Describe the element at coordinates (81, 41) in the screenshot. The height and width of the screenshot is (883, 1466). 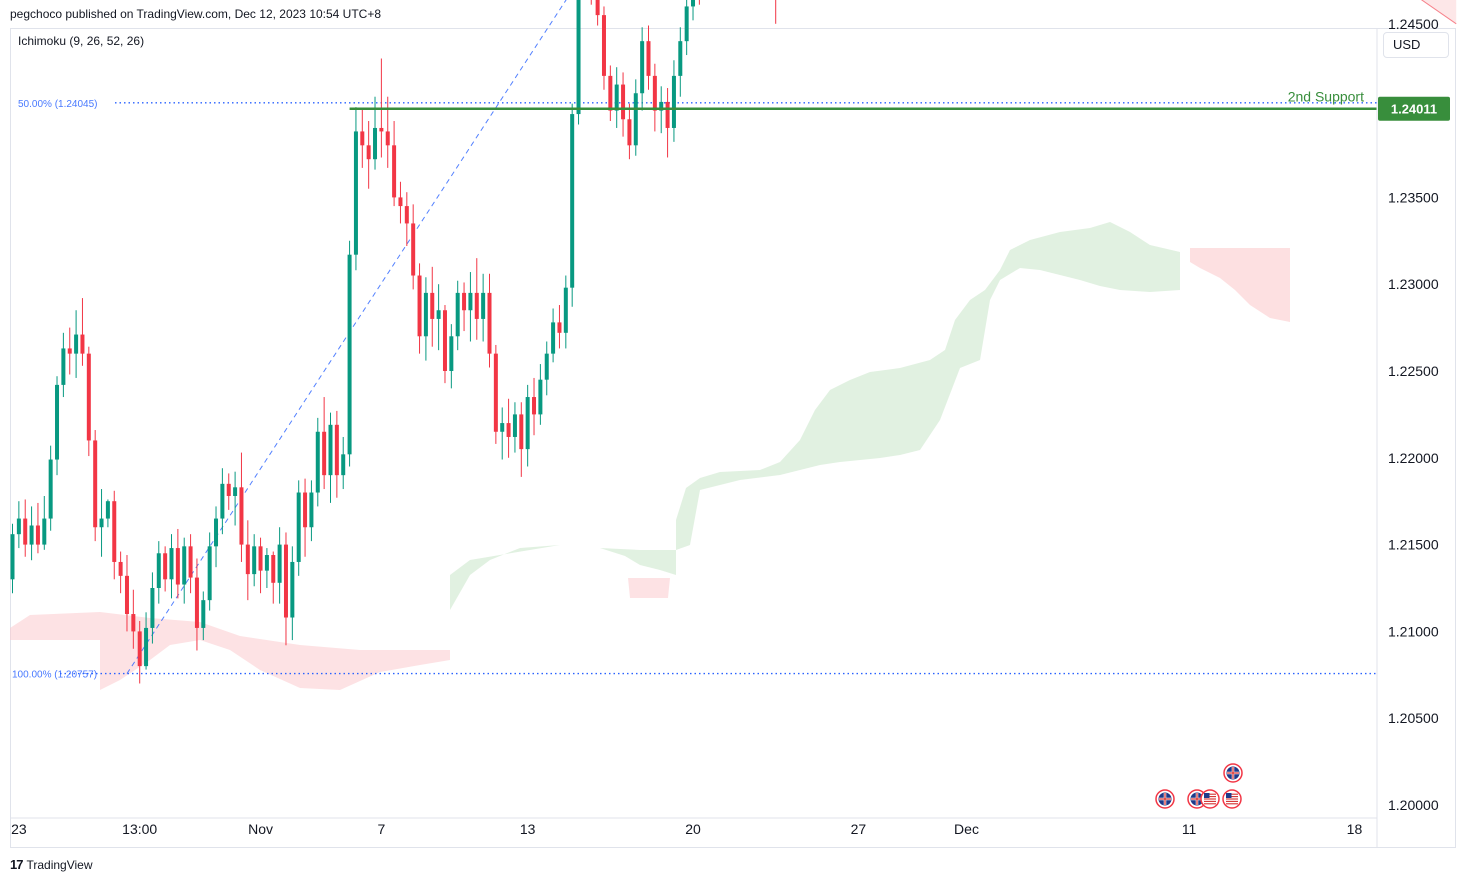
I see `indicator-label: Ichimoku (9, 26, 52, 26)` at that location.